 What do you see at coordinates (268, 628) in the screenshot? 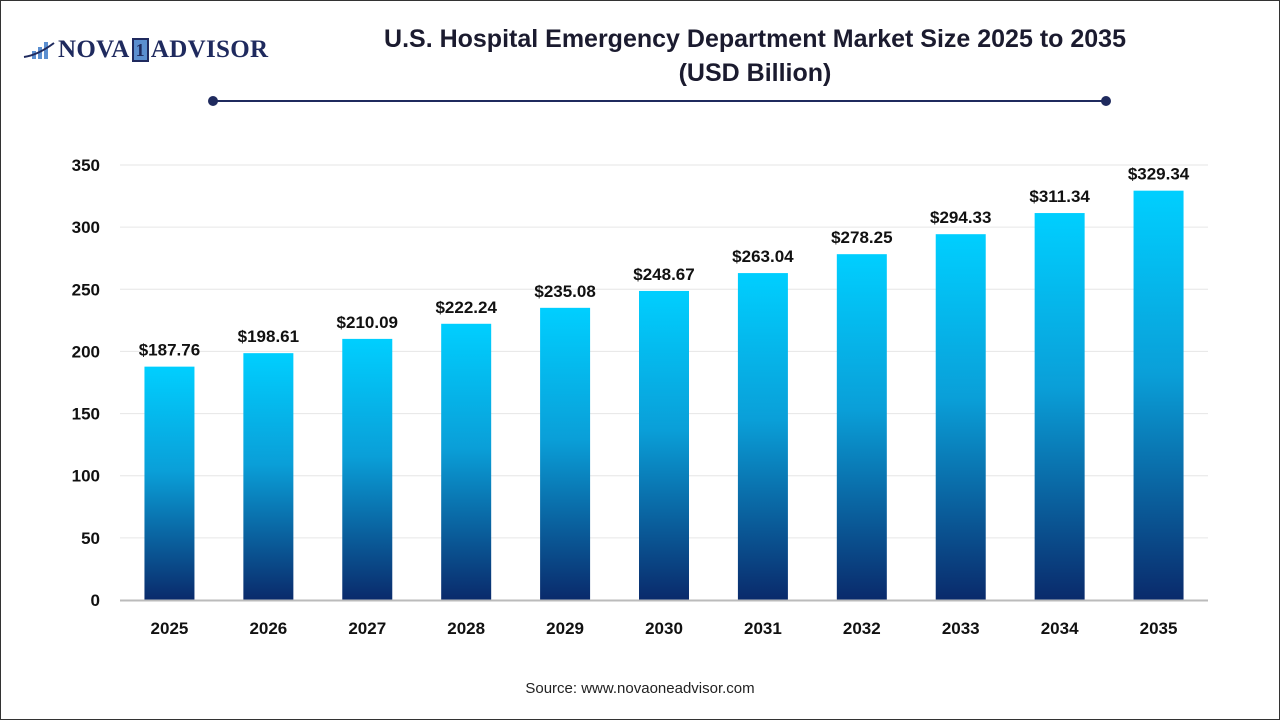
I see `x-tick-label: 2026` at bounding box center [268, 628].